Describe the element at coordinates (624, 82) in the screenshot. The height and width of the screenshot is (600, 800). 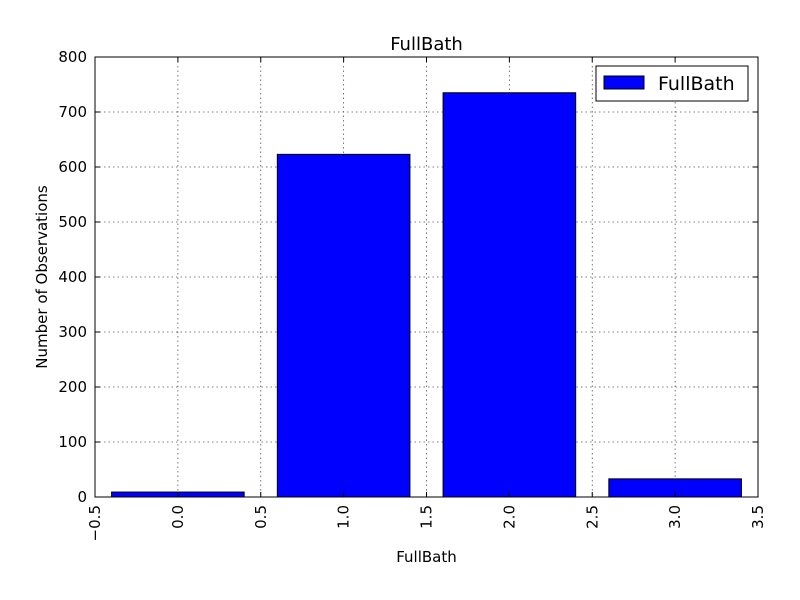
I see `legend-swatch` at that location.